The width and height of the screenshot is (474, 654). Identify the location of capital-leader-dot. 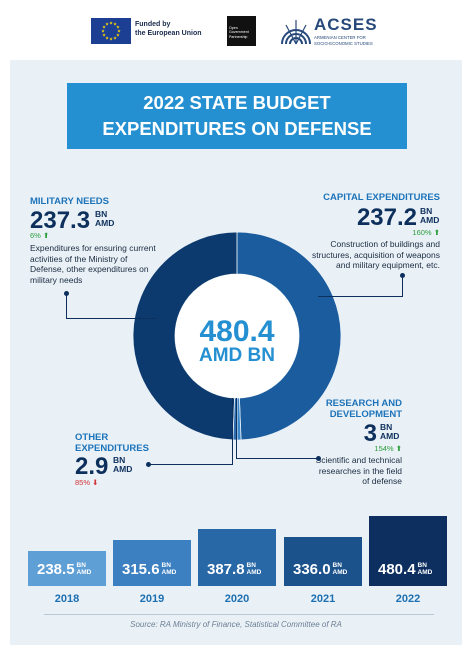
(402, 275).